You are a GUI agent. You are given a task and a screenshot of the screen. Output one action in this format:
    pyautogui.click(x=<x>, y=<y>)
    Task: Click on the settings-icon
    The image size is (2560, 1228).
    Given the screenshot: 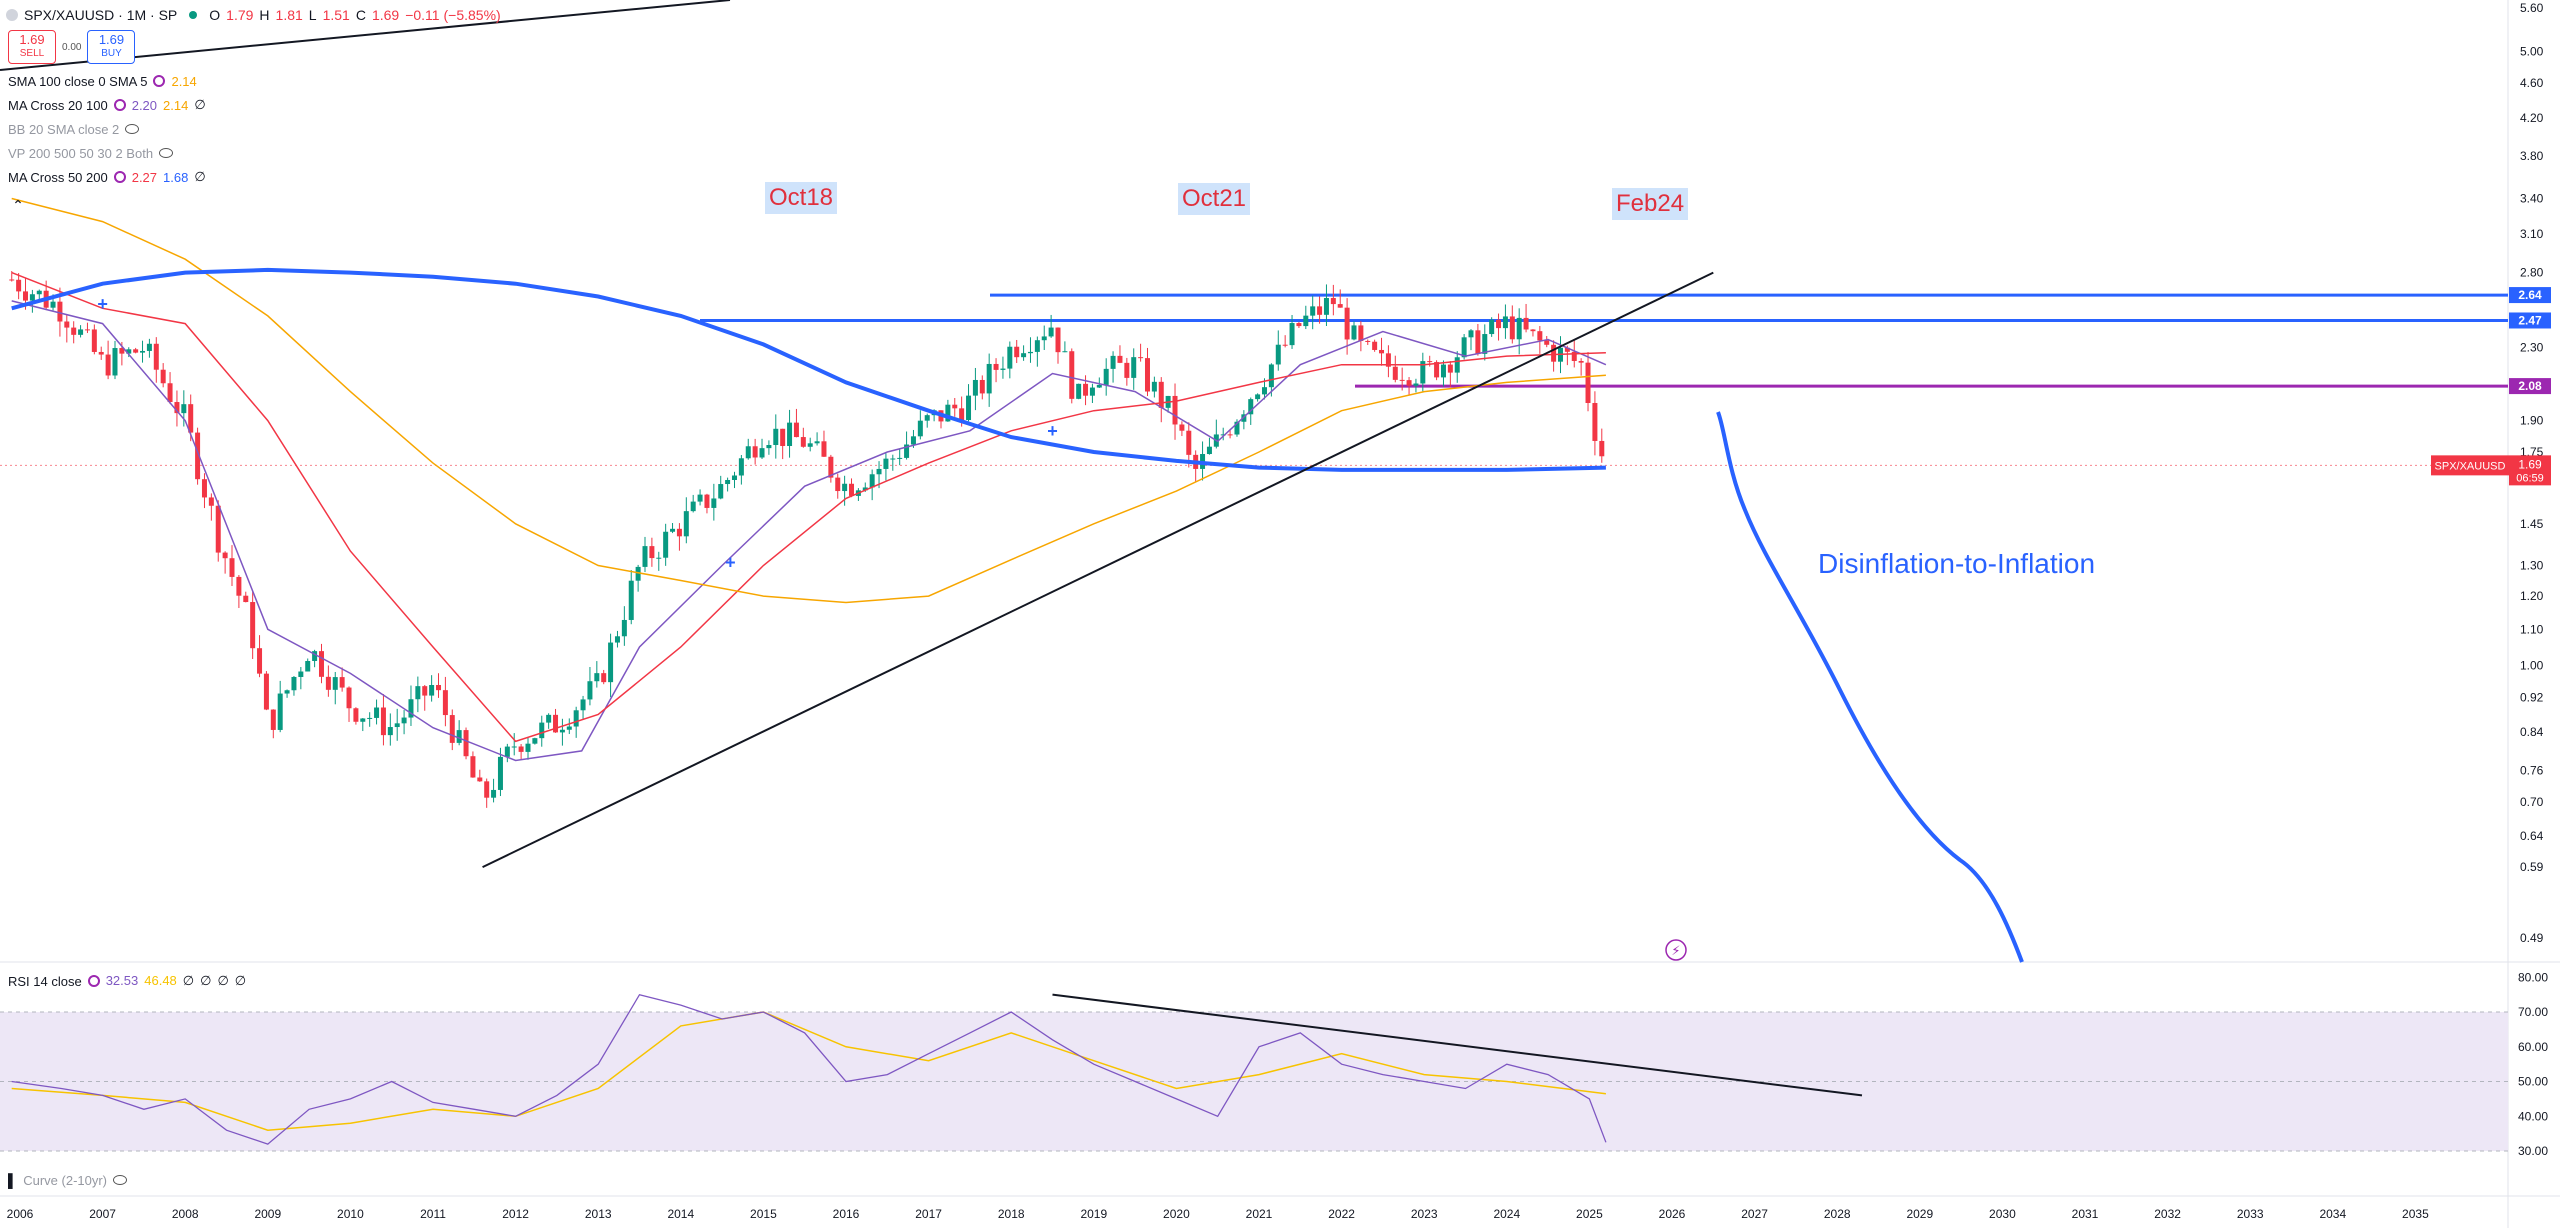 What is the action you would take?
    pyautogui.click(x=159, y=81)
    